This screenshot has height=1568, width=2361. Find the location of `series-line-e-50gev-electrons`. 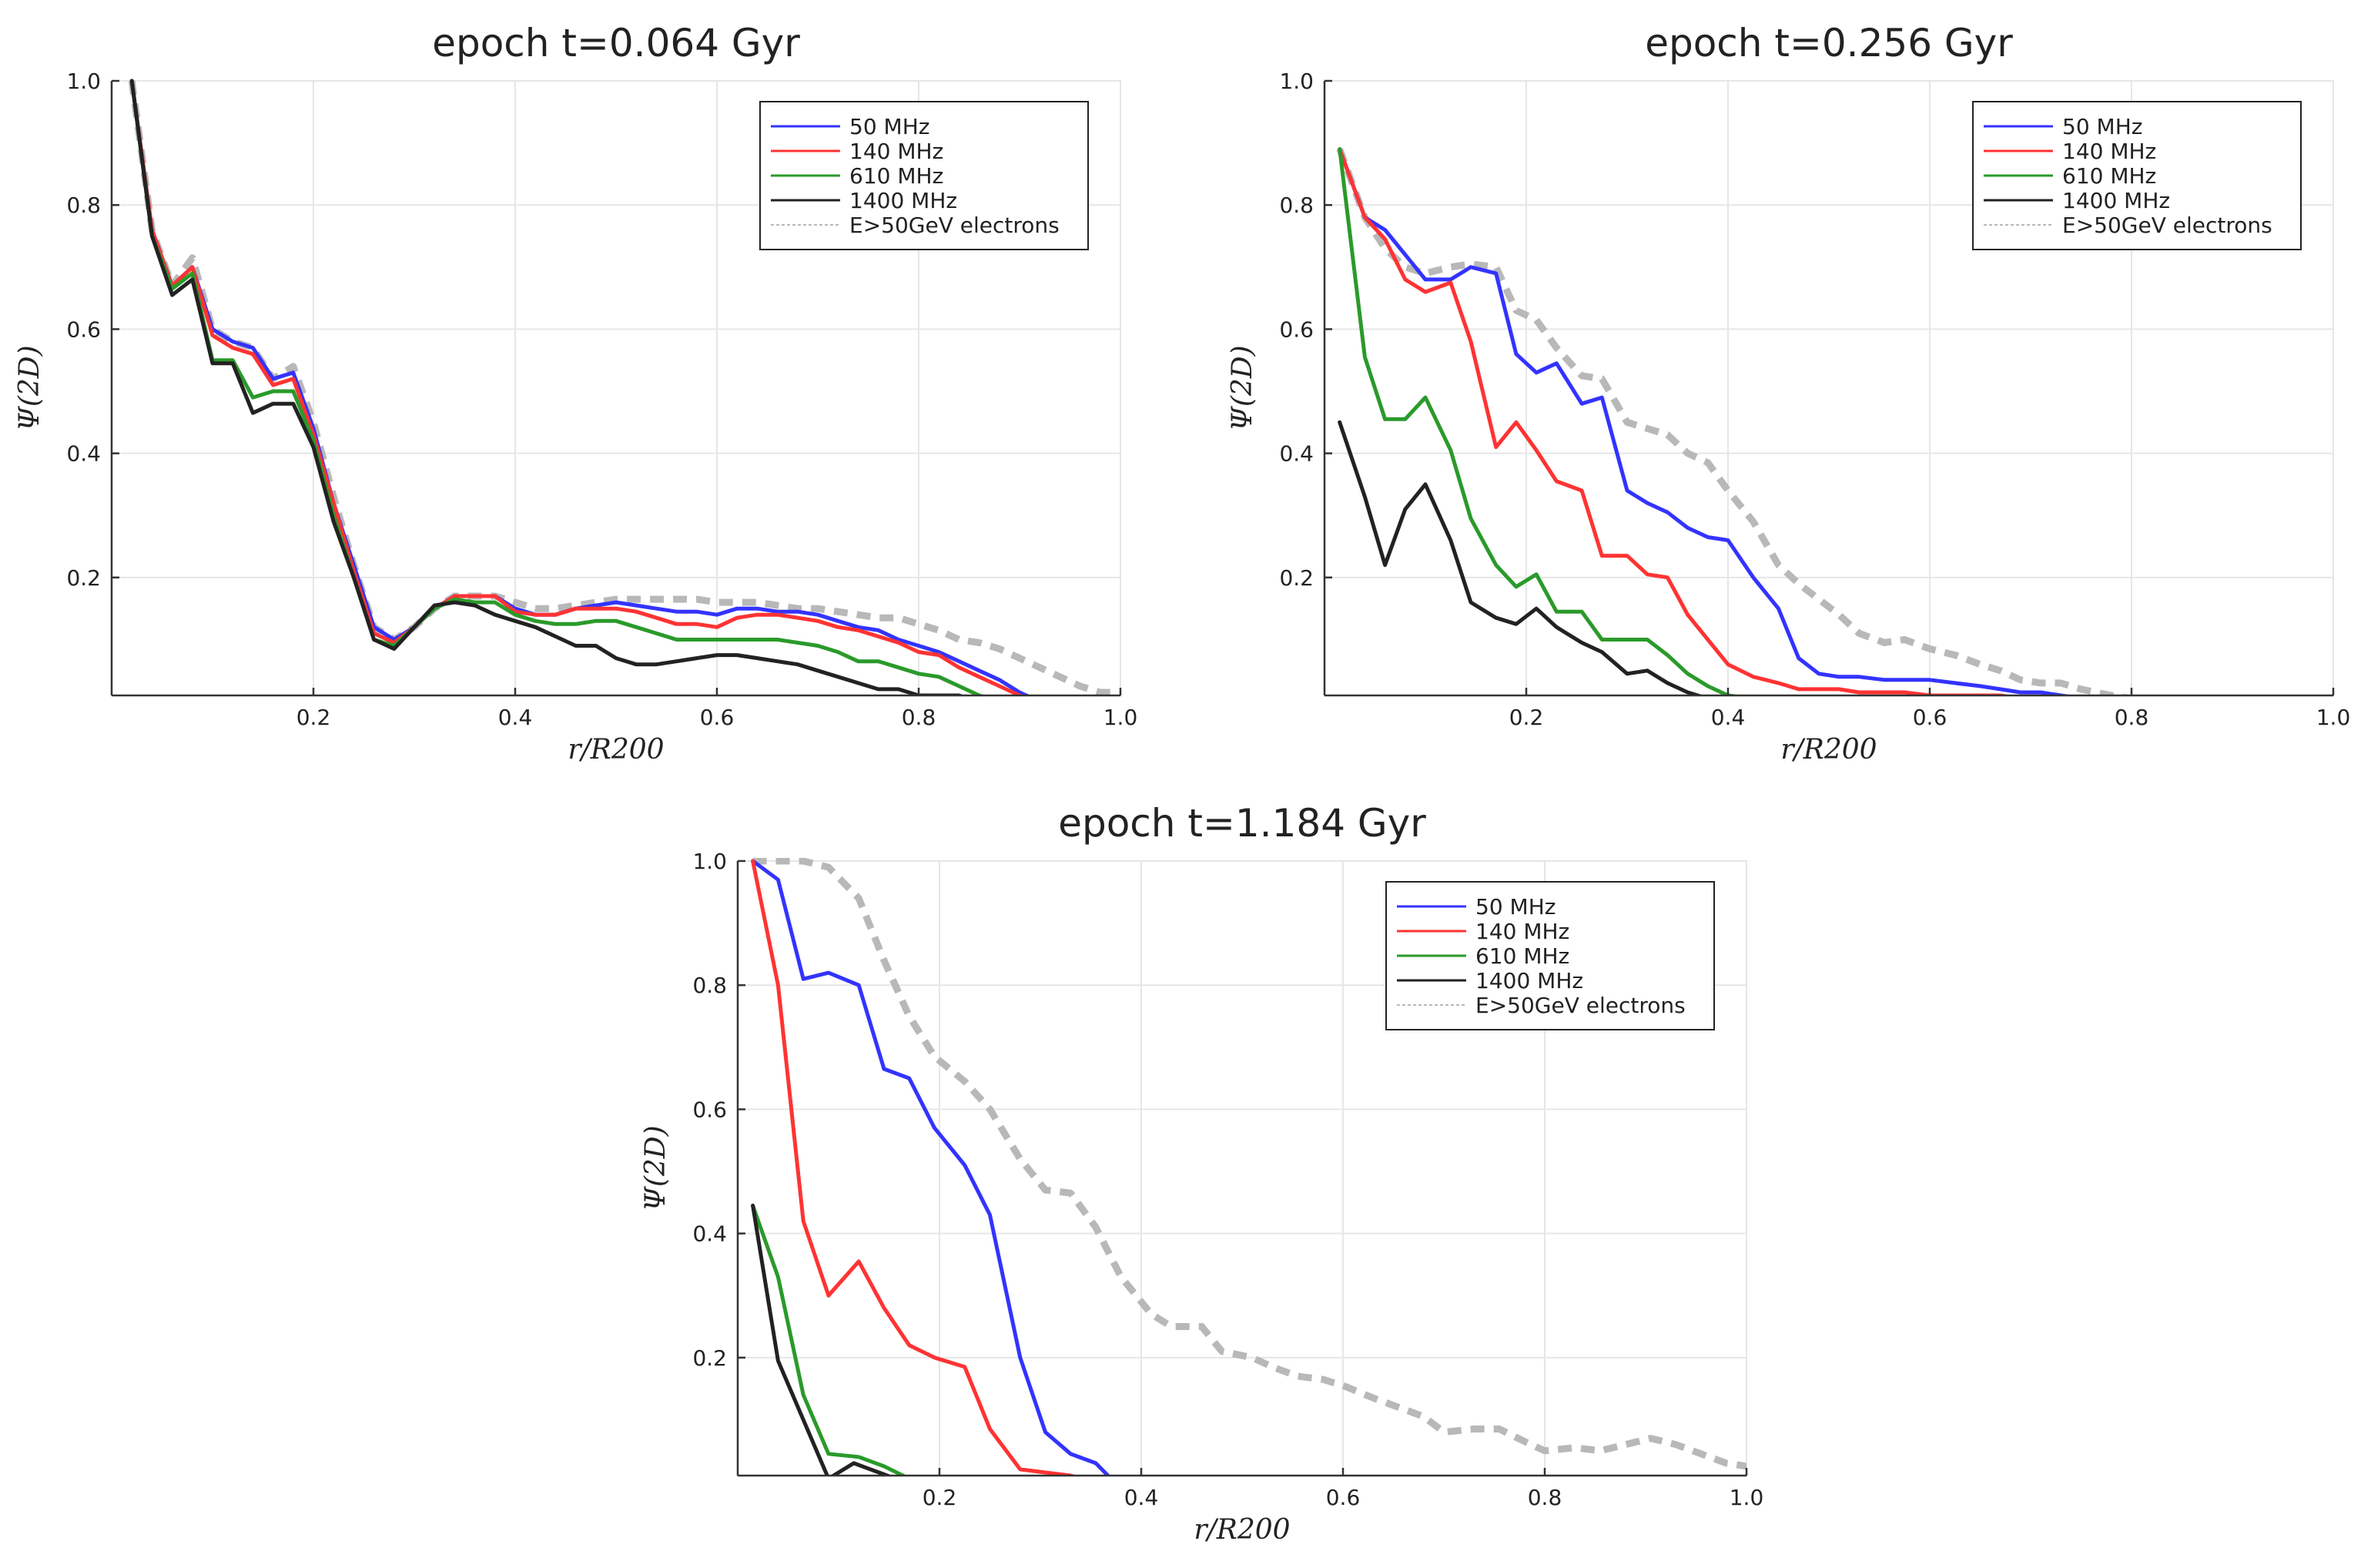

series-line-e-50gev-electrons is located at coordinates (1733, 422).